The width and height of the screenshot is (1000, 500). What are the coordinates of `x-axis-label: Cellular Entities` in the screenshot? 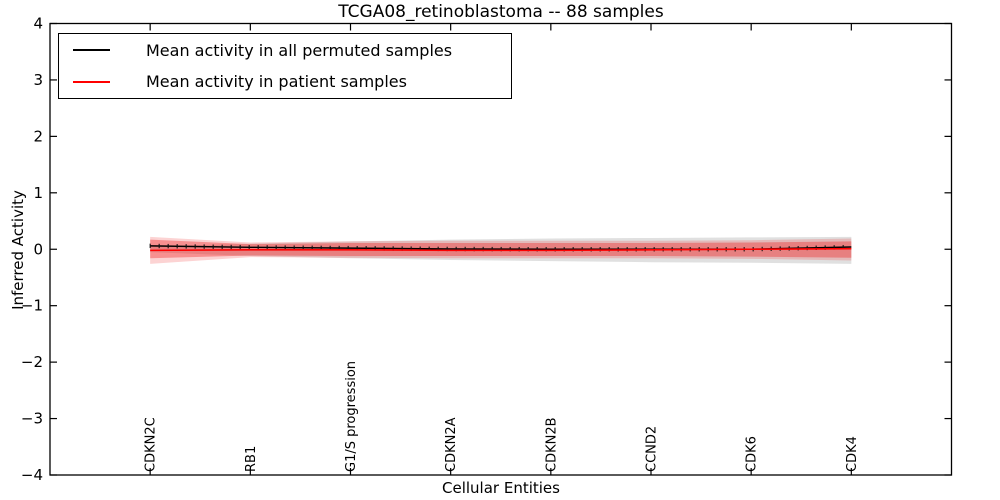 It's located at (501, 488).